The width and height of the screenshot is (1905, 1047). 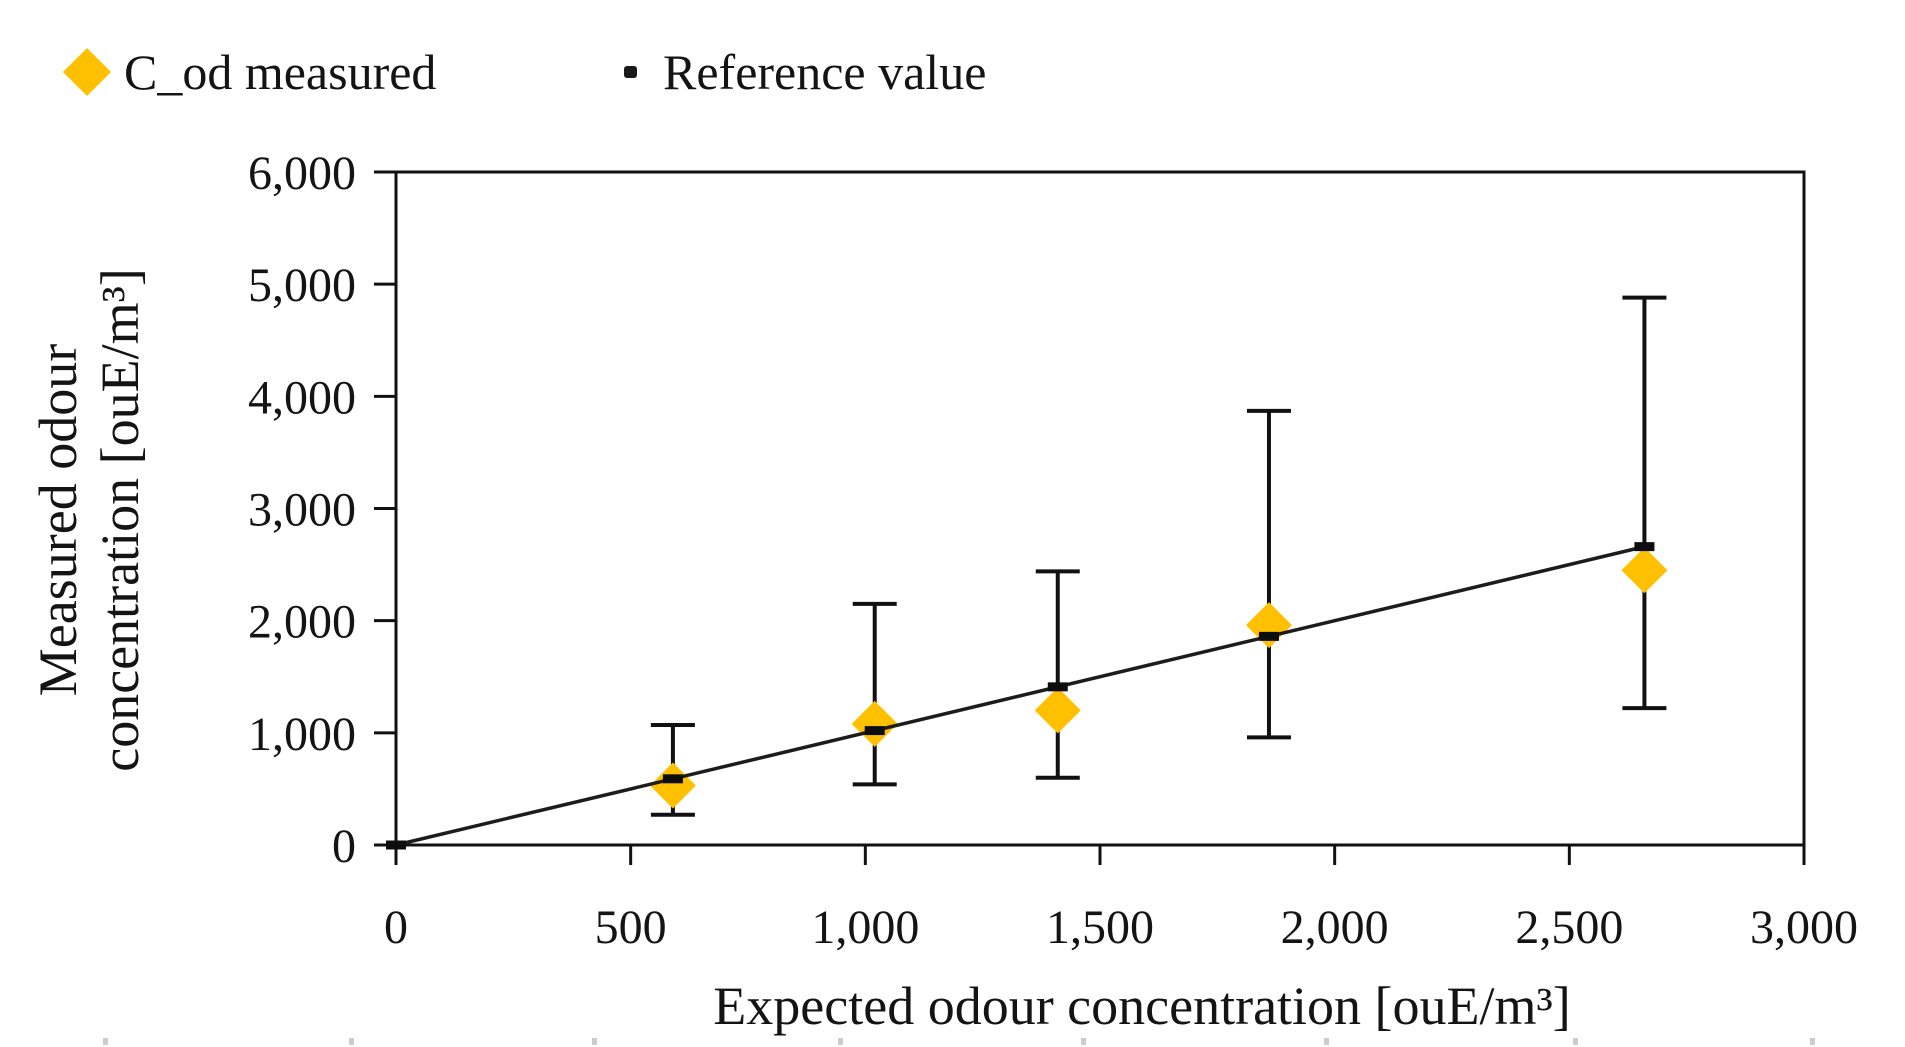 I want to click on y-tick-label: 0, so click(x=344, y=846).